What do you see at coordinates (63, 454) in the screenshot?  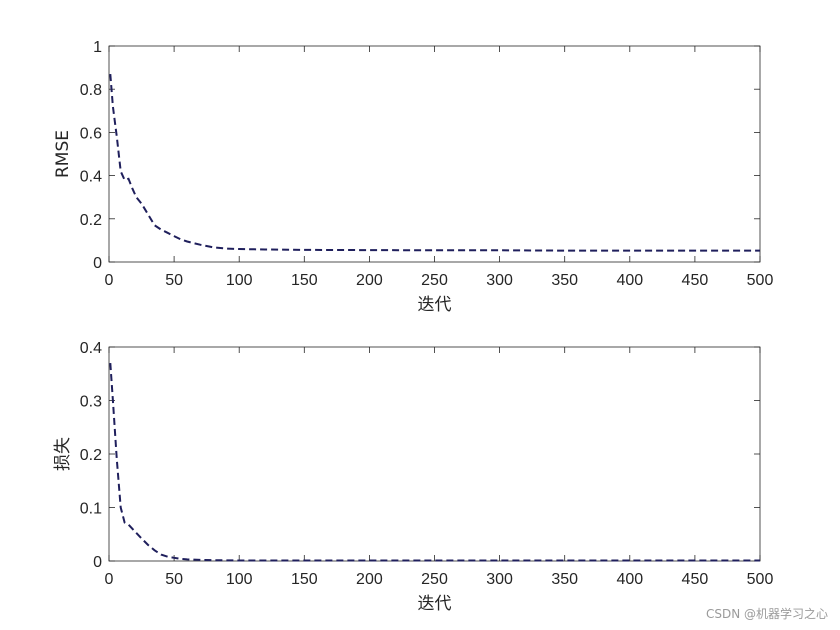 I see `y-axis-label: 损失` at bounding box center [63, 454].